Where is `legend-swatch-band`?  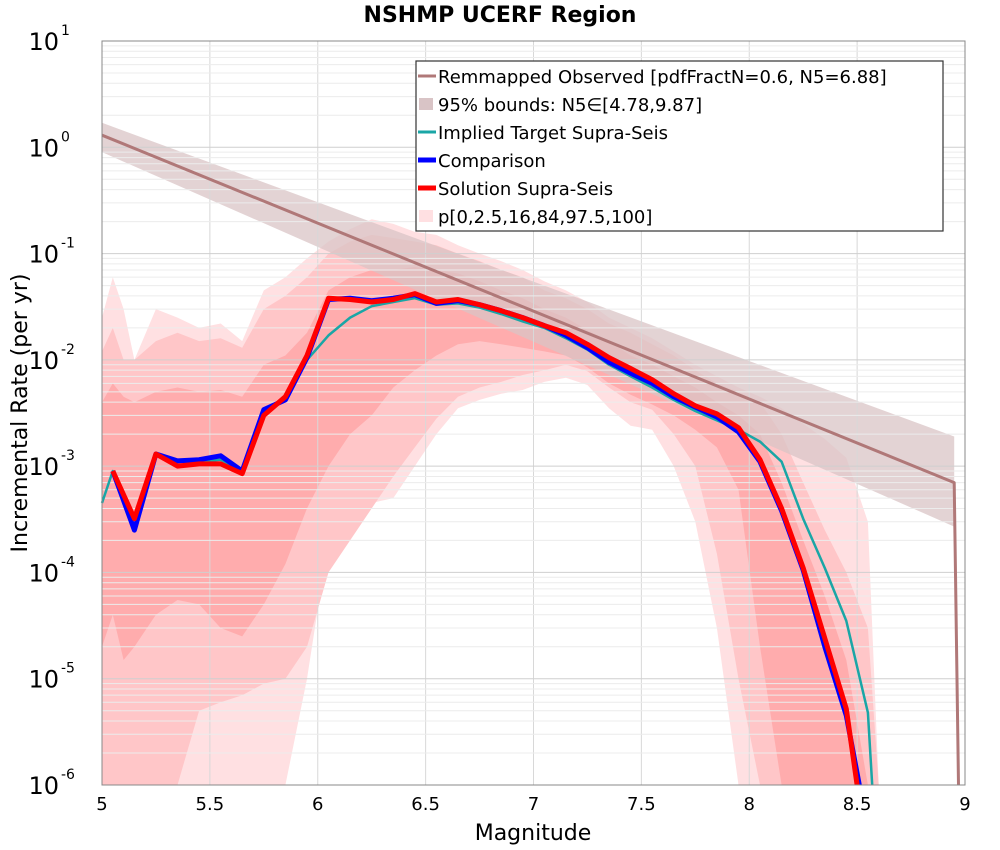
legend-swatch-band is located at coordinates (426, 216).